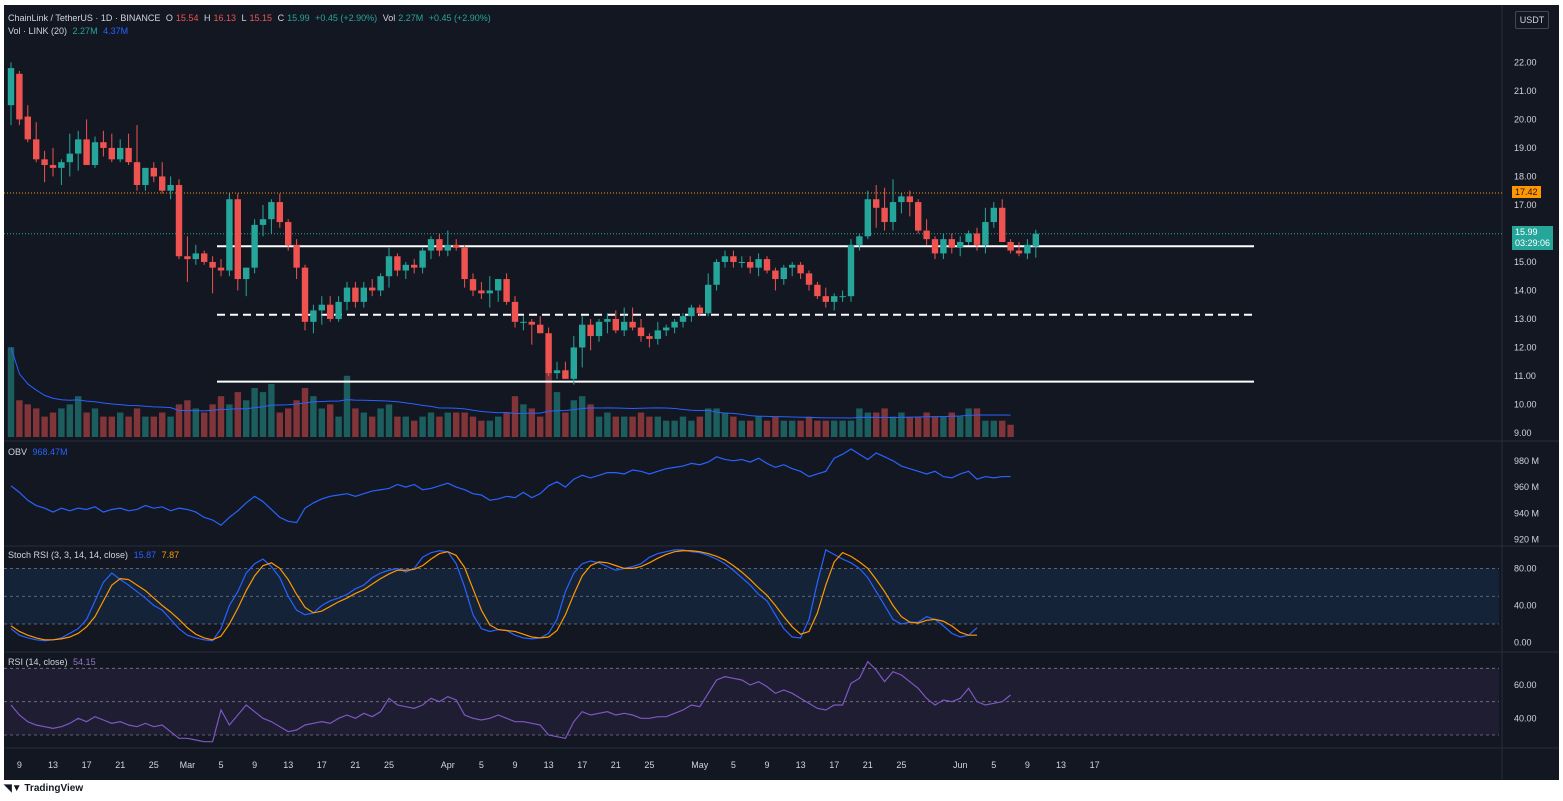 Image resolution: width=1563 pixels, height=801 pixels. What do you see at coordinates (54, 788) in the screenshot?
I see `brand-name: TradingView` at bounding box center [54, 788].